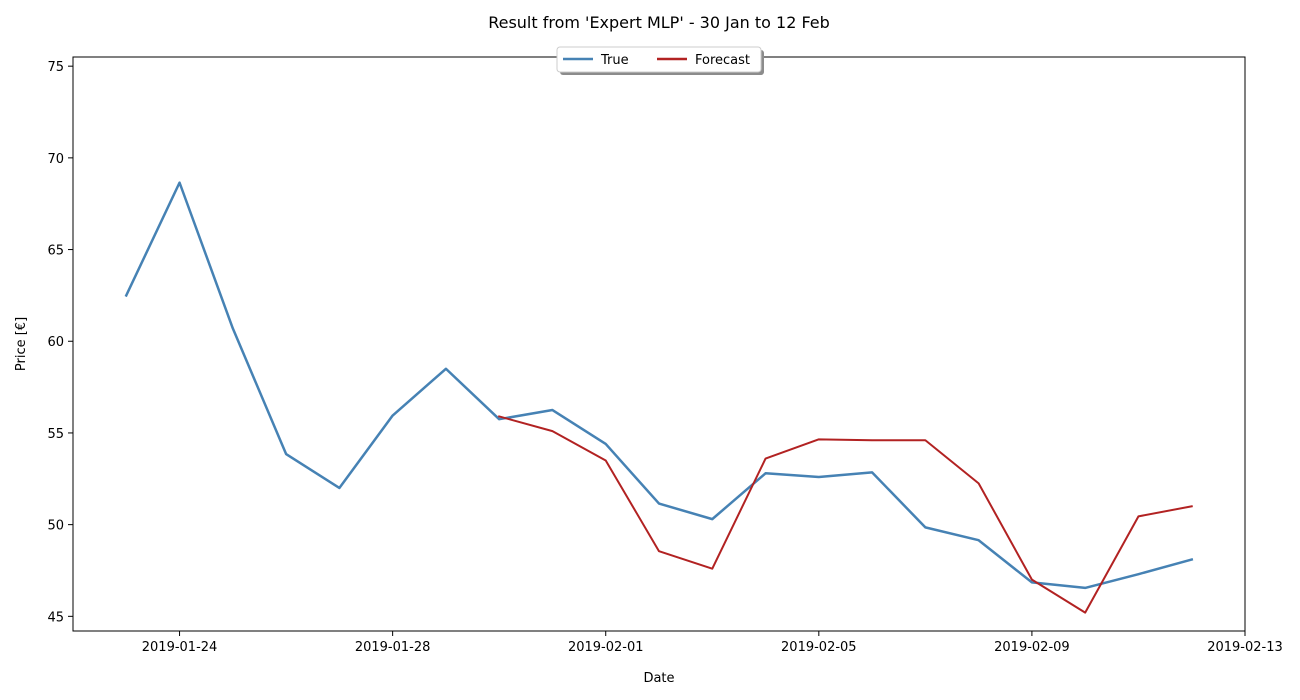 This screenshot has height=700, width=1300. What do you see at coordinates (393, 647) in the screenshot?
I see `x-tick-label: 2019-01-28` at bounding box center [393, 647].